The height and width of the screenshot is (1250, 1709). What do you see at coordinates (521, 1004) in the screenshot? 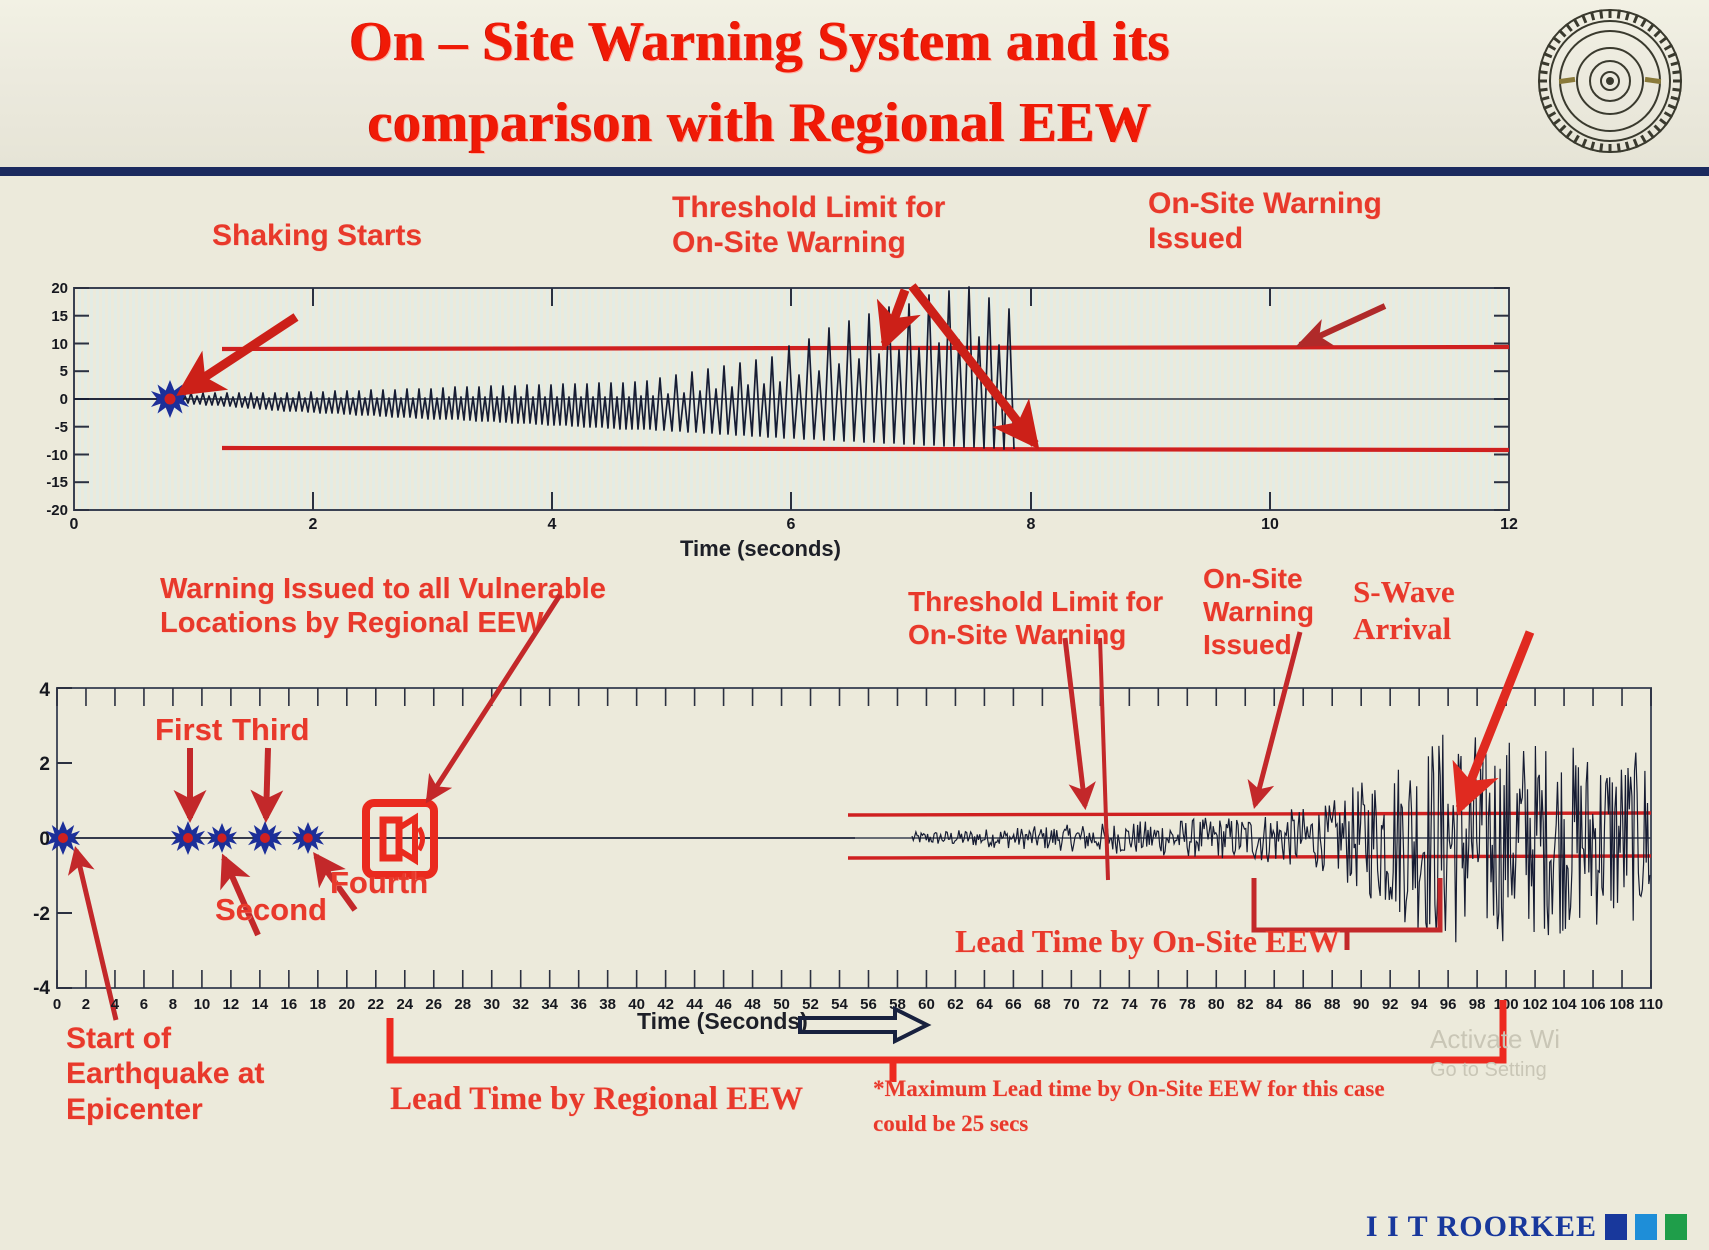
I see `bottom-xtick-32: 32` at bounding box center [521, 1004].